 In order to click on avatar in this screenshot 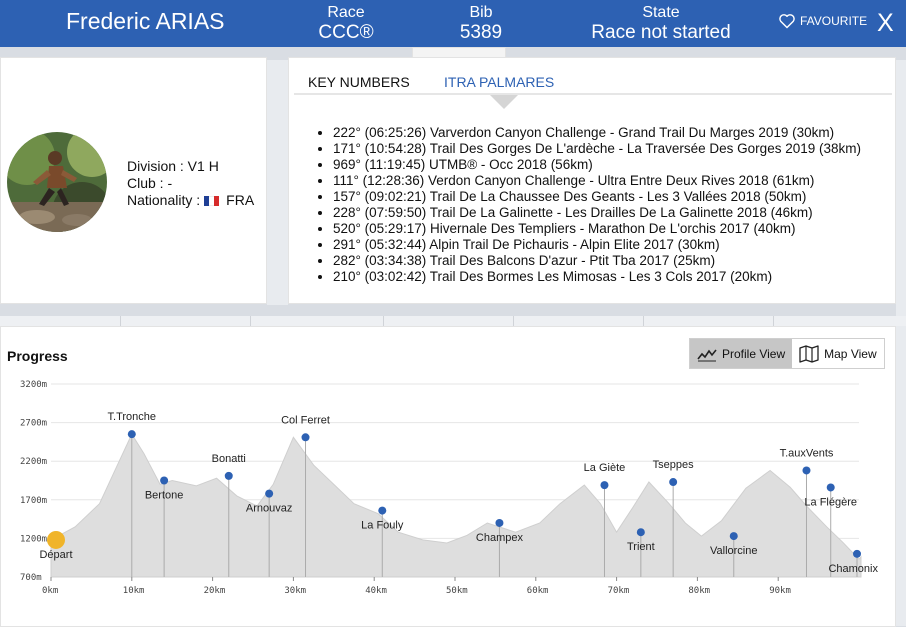, I will do `click(57, 182)`.